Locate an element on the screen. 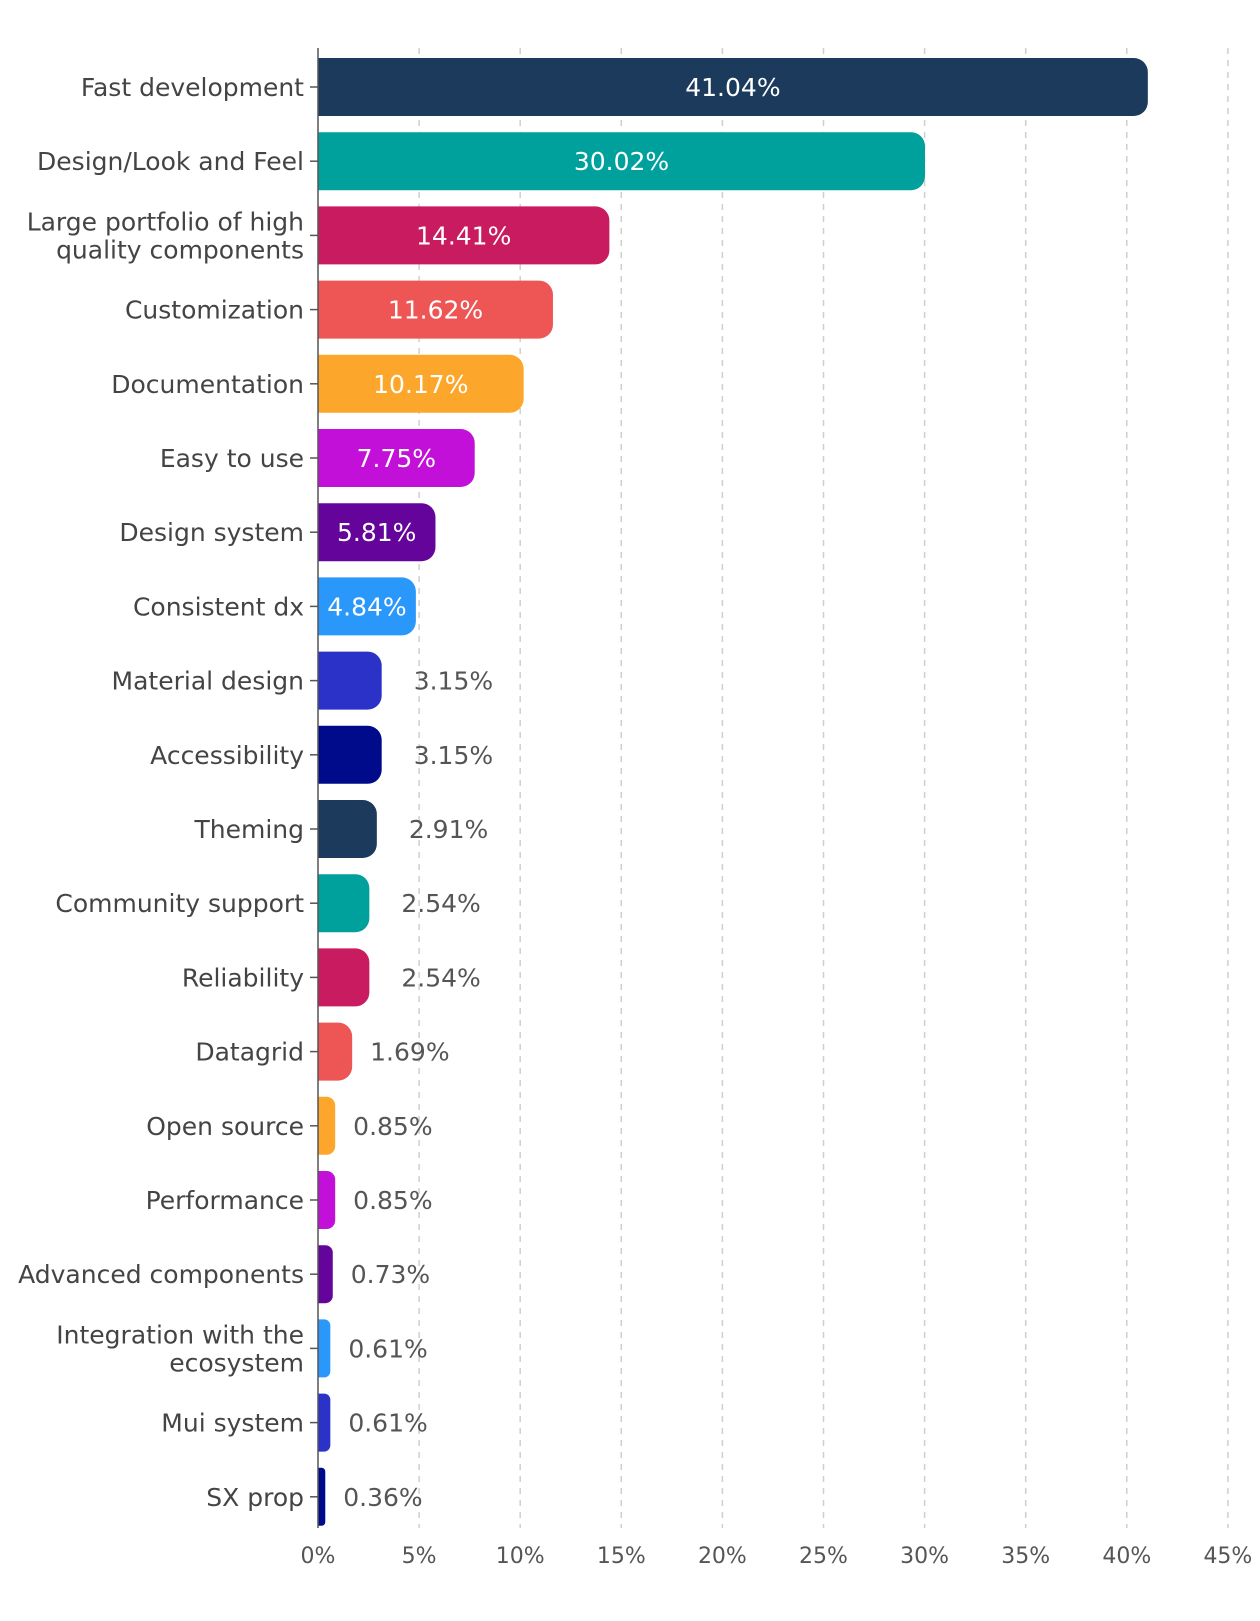  category-label: Design/Look and Feel is located at coordinates (170, 161).